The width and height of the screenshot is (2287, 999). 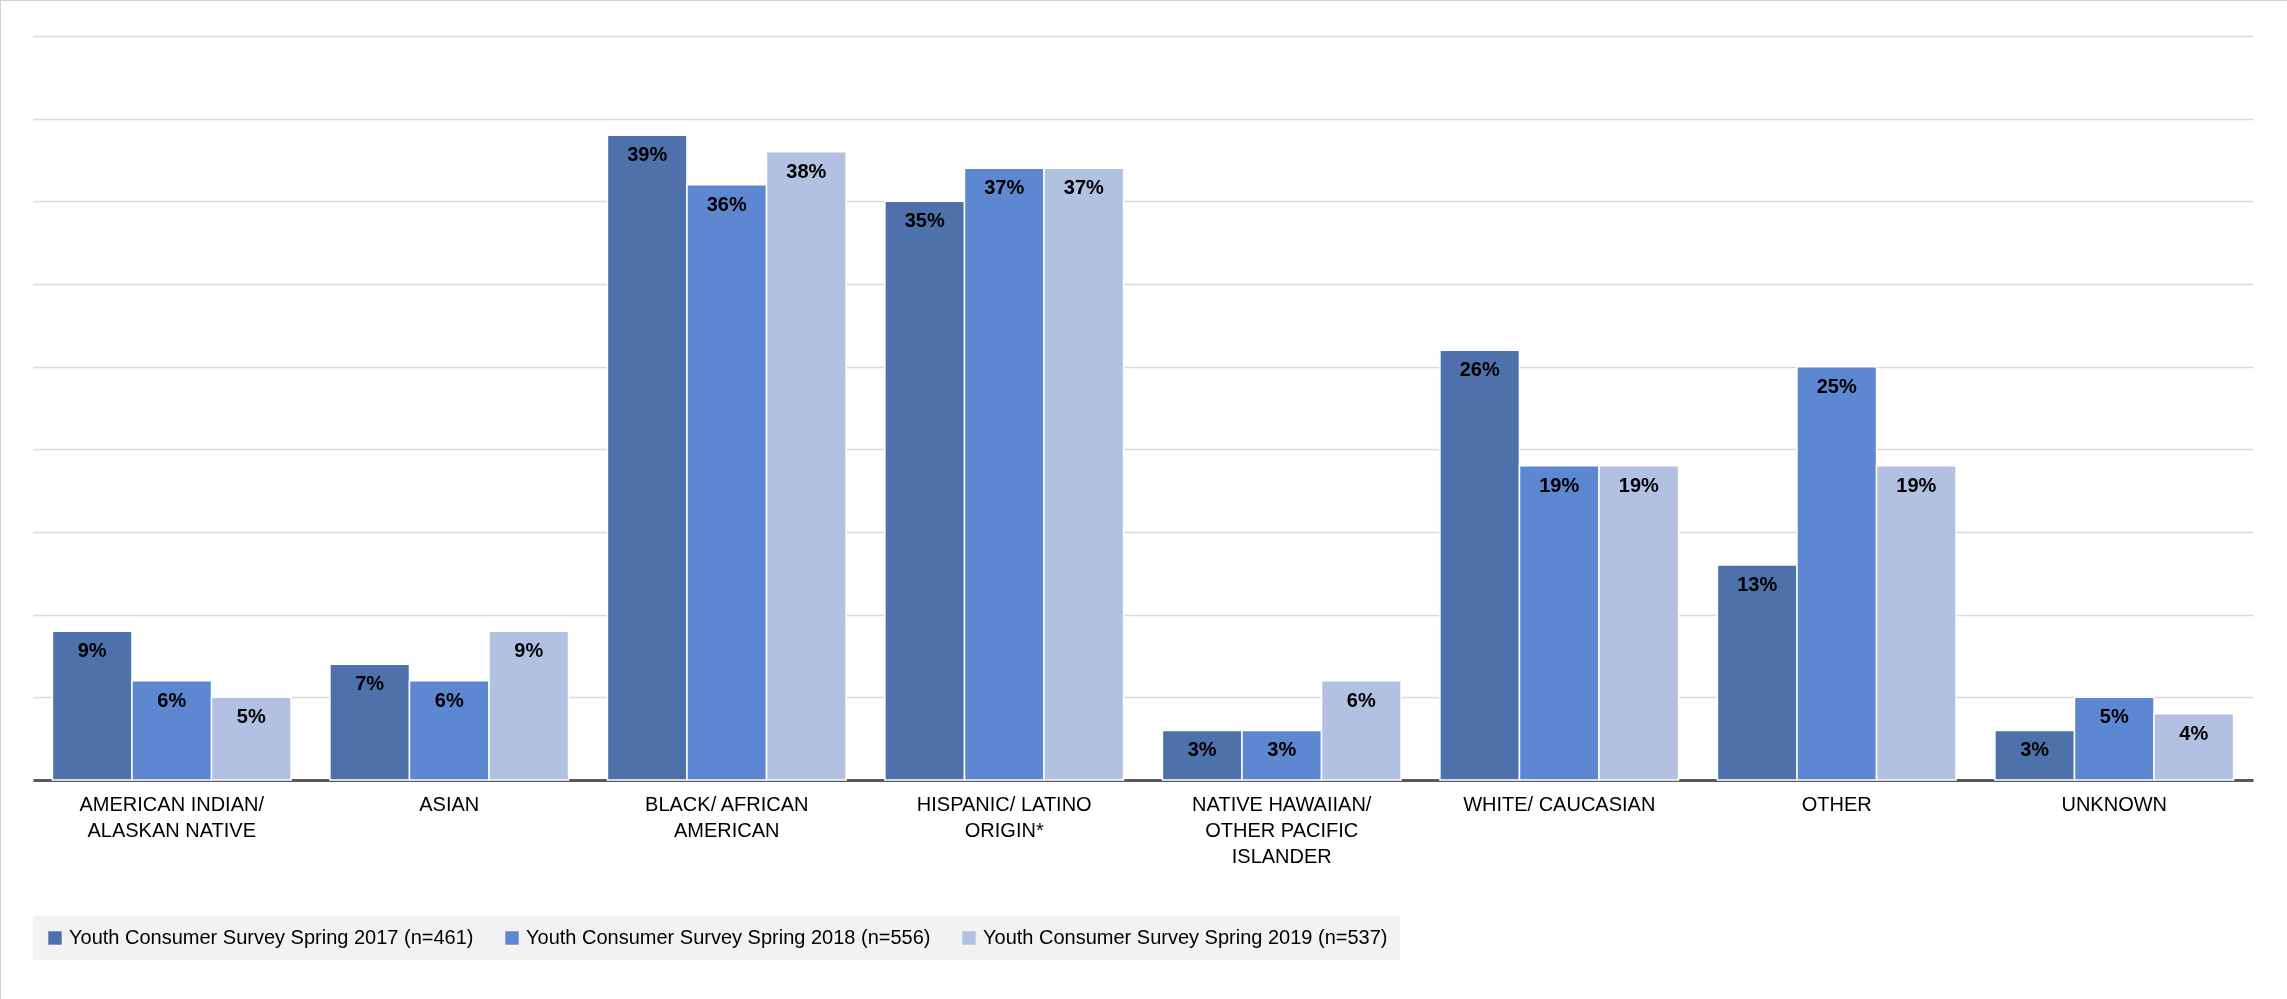 What do you see at coordinates (1004, 816) in the screenshot?
I see `x-tick-label: HISPANIC/ LATINO ORIGIN*` at bounding box center [1004, 816].